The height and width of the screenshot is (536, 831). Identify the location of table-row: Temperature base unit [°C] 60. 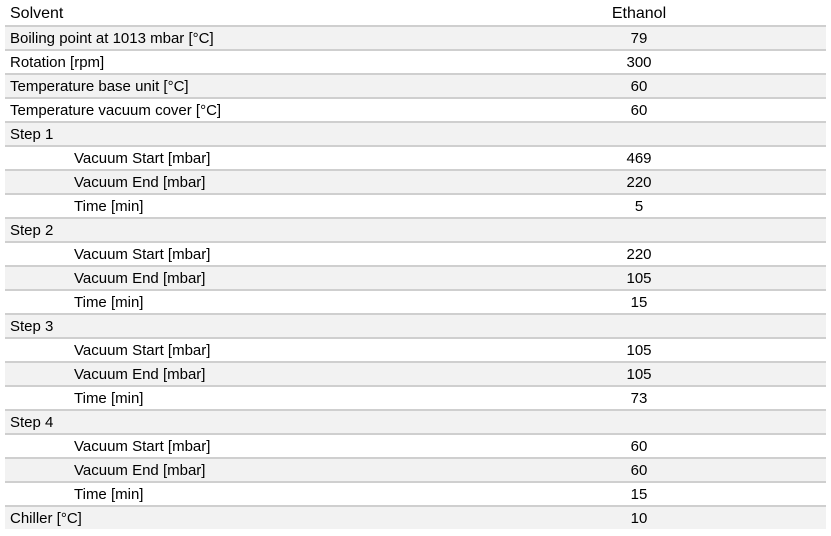
(415, 85).